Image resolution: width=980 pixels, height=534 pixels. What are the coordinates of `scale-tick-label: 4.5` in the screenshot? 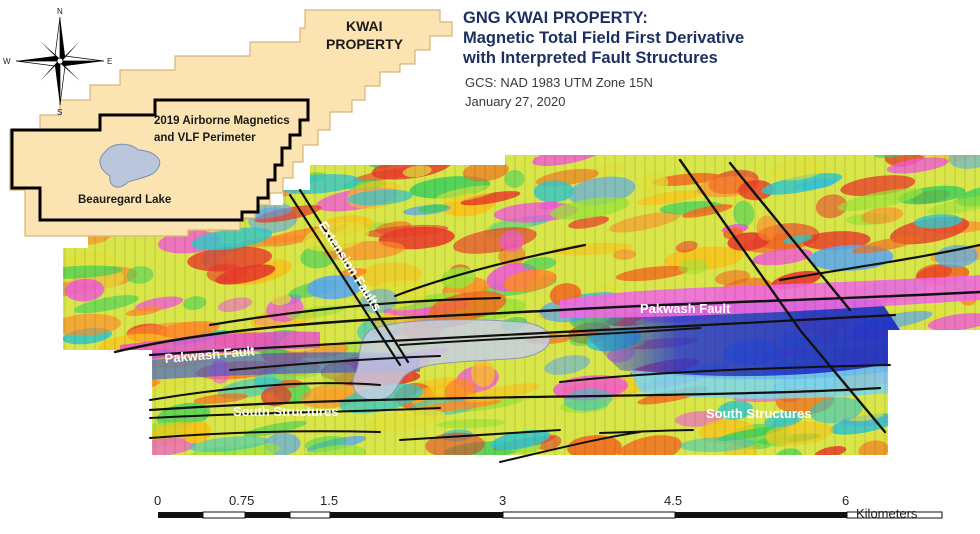 It's located at (673, 500).